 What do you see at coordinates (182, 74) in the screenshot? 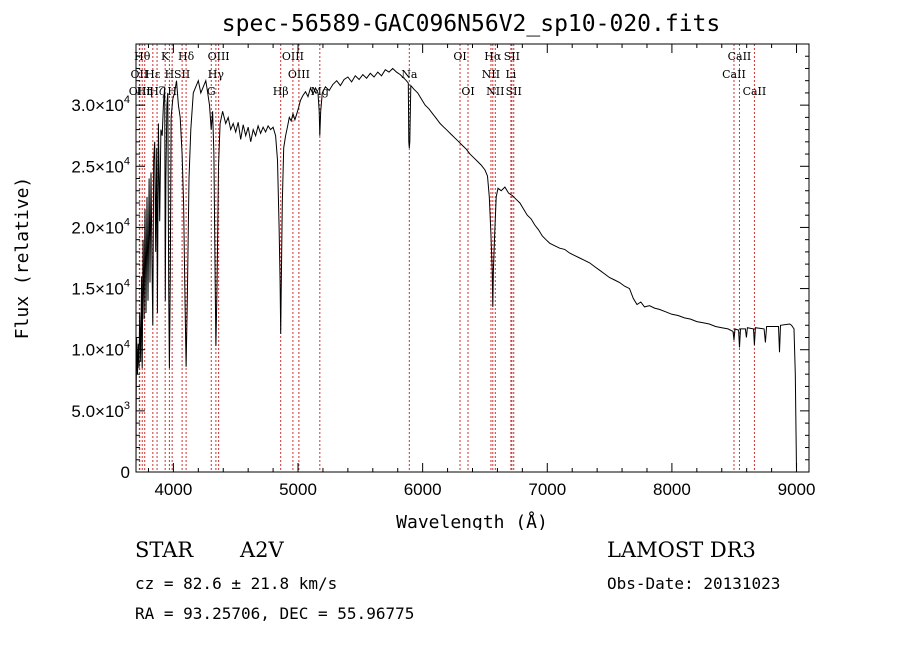
I see `line-label-10: SII` at bounding box center [182, 74].